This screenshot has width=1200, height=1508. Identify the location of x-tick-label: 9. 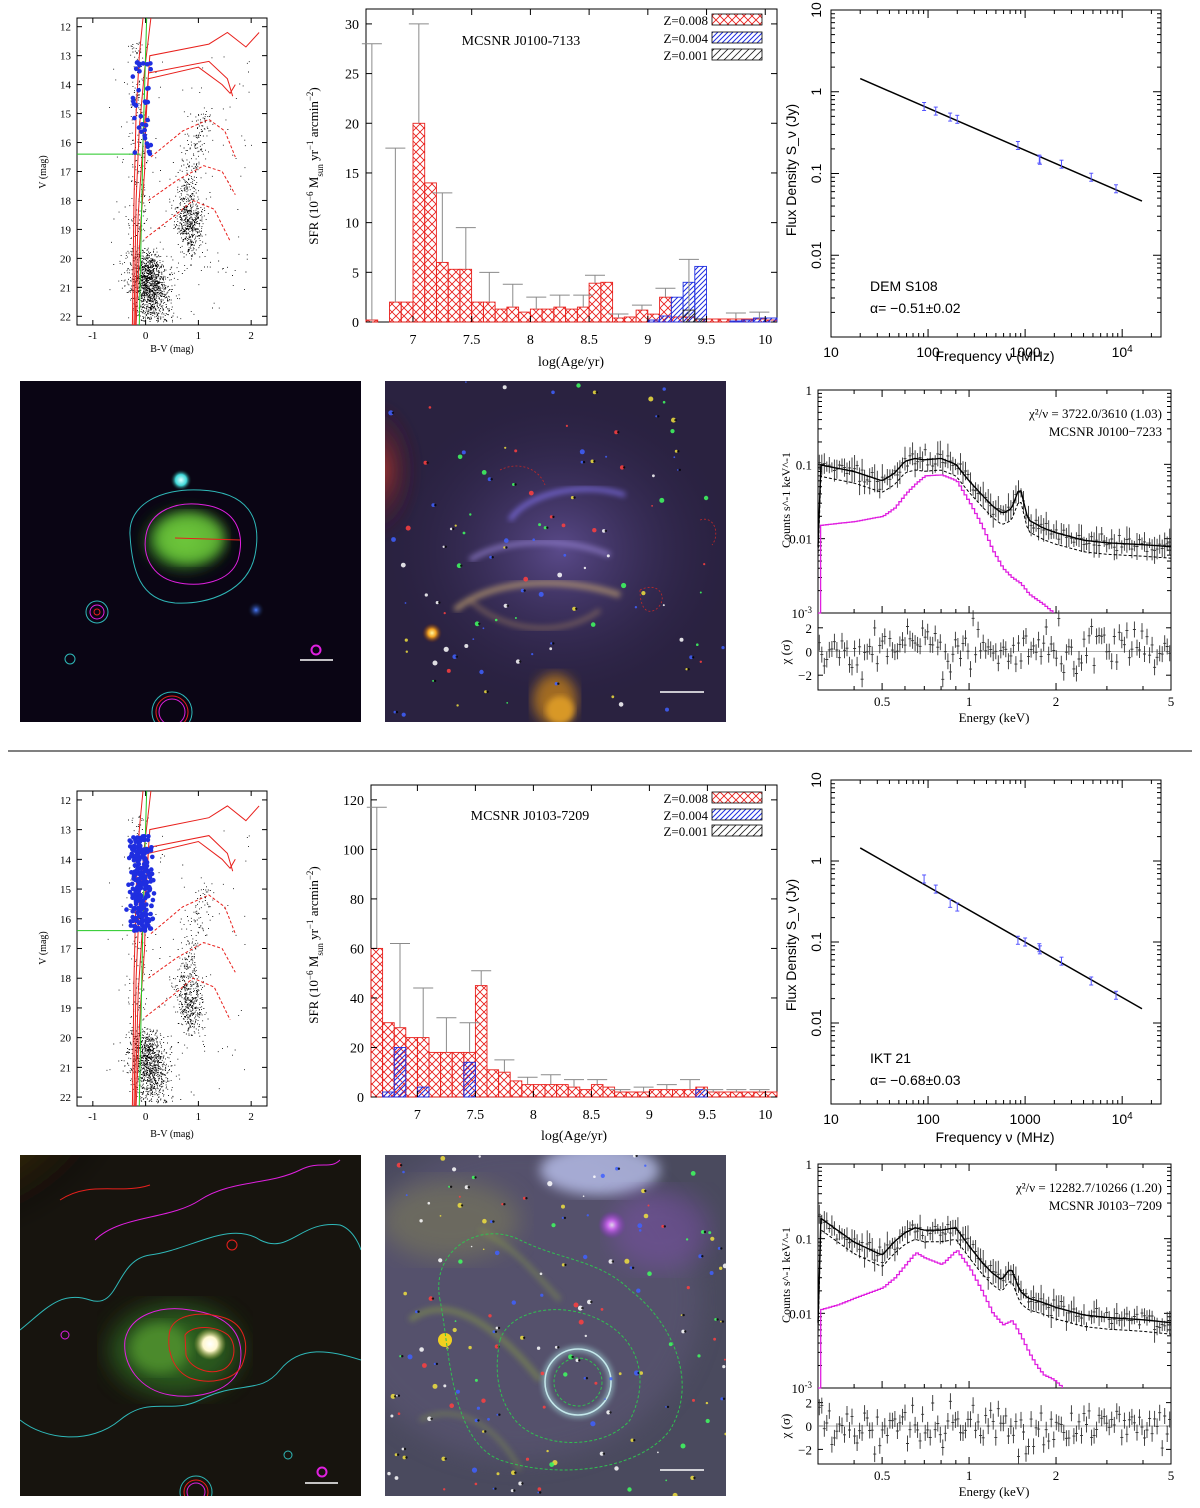
(649, 1115).